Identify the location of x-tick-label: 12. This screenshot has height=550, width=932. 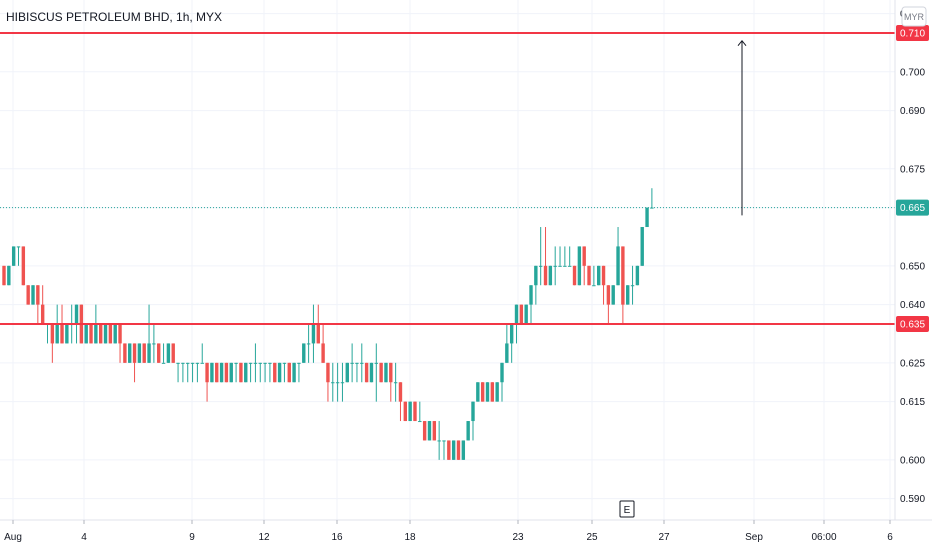
(264, 537).